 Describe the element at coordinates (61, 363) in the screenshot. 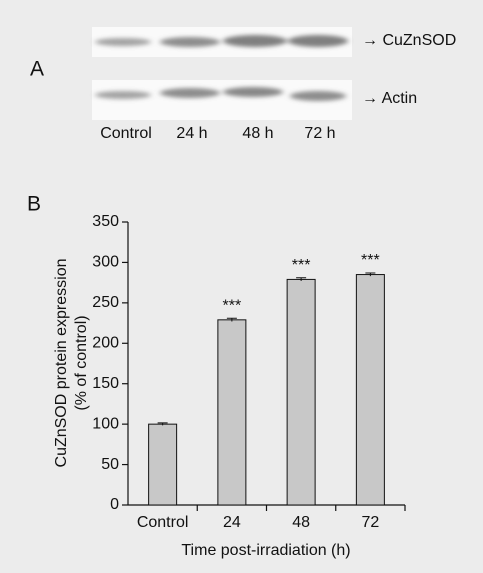

I see `y-axis-label: CuZnSOD protein expression` at that location.